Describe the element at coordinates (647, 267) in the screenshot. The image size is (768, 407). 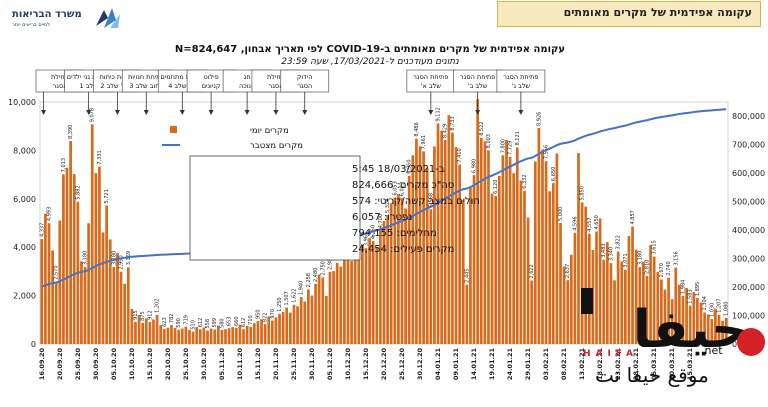
I see `bar-value-label: 2,810` at that location.